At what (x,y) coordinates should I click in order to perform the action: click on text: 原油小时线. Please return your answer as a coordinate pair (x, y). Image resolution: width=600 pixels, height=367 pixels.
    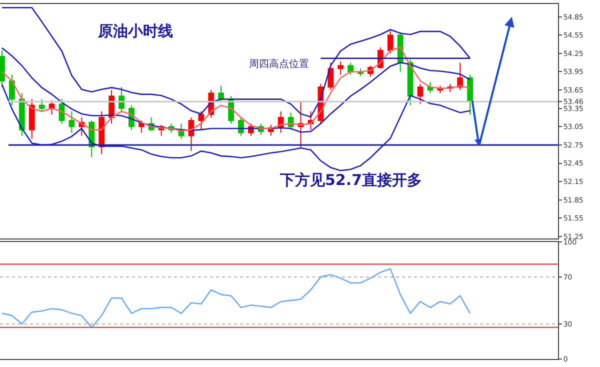
    Looking at the image, I should click on (135, 31).